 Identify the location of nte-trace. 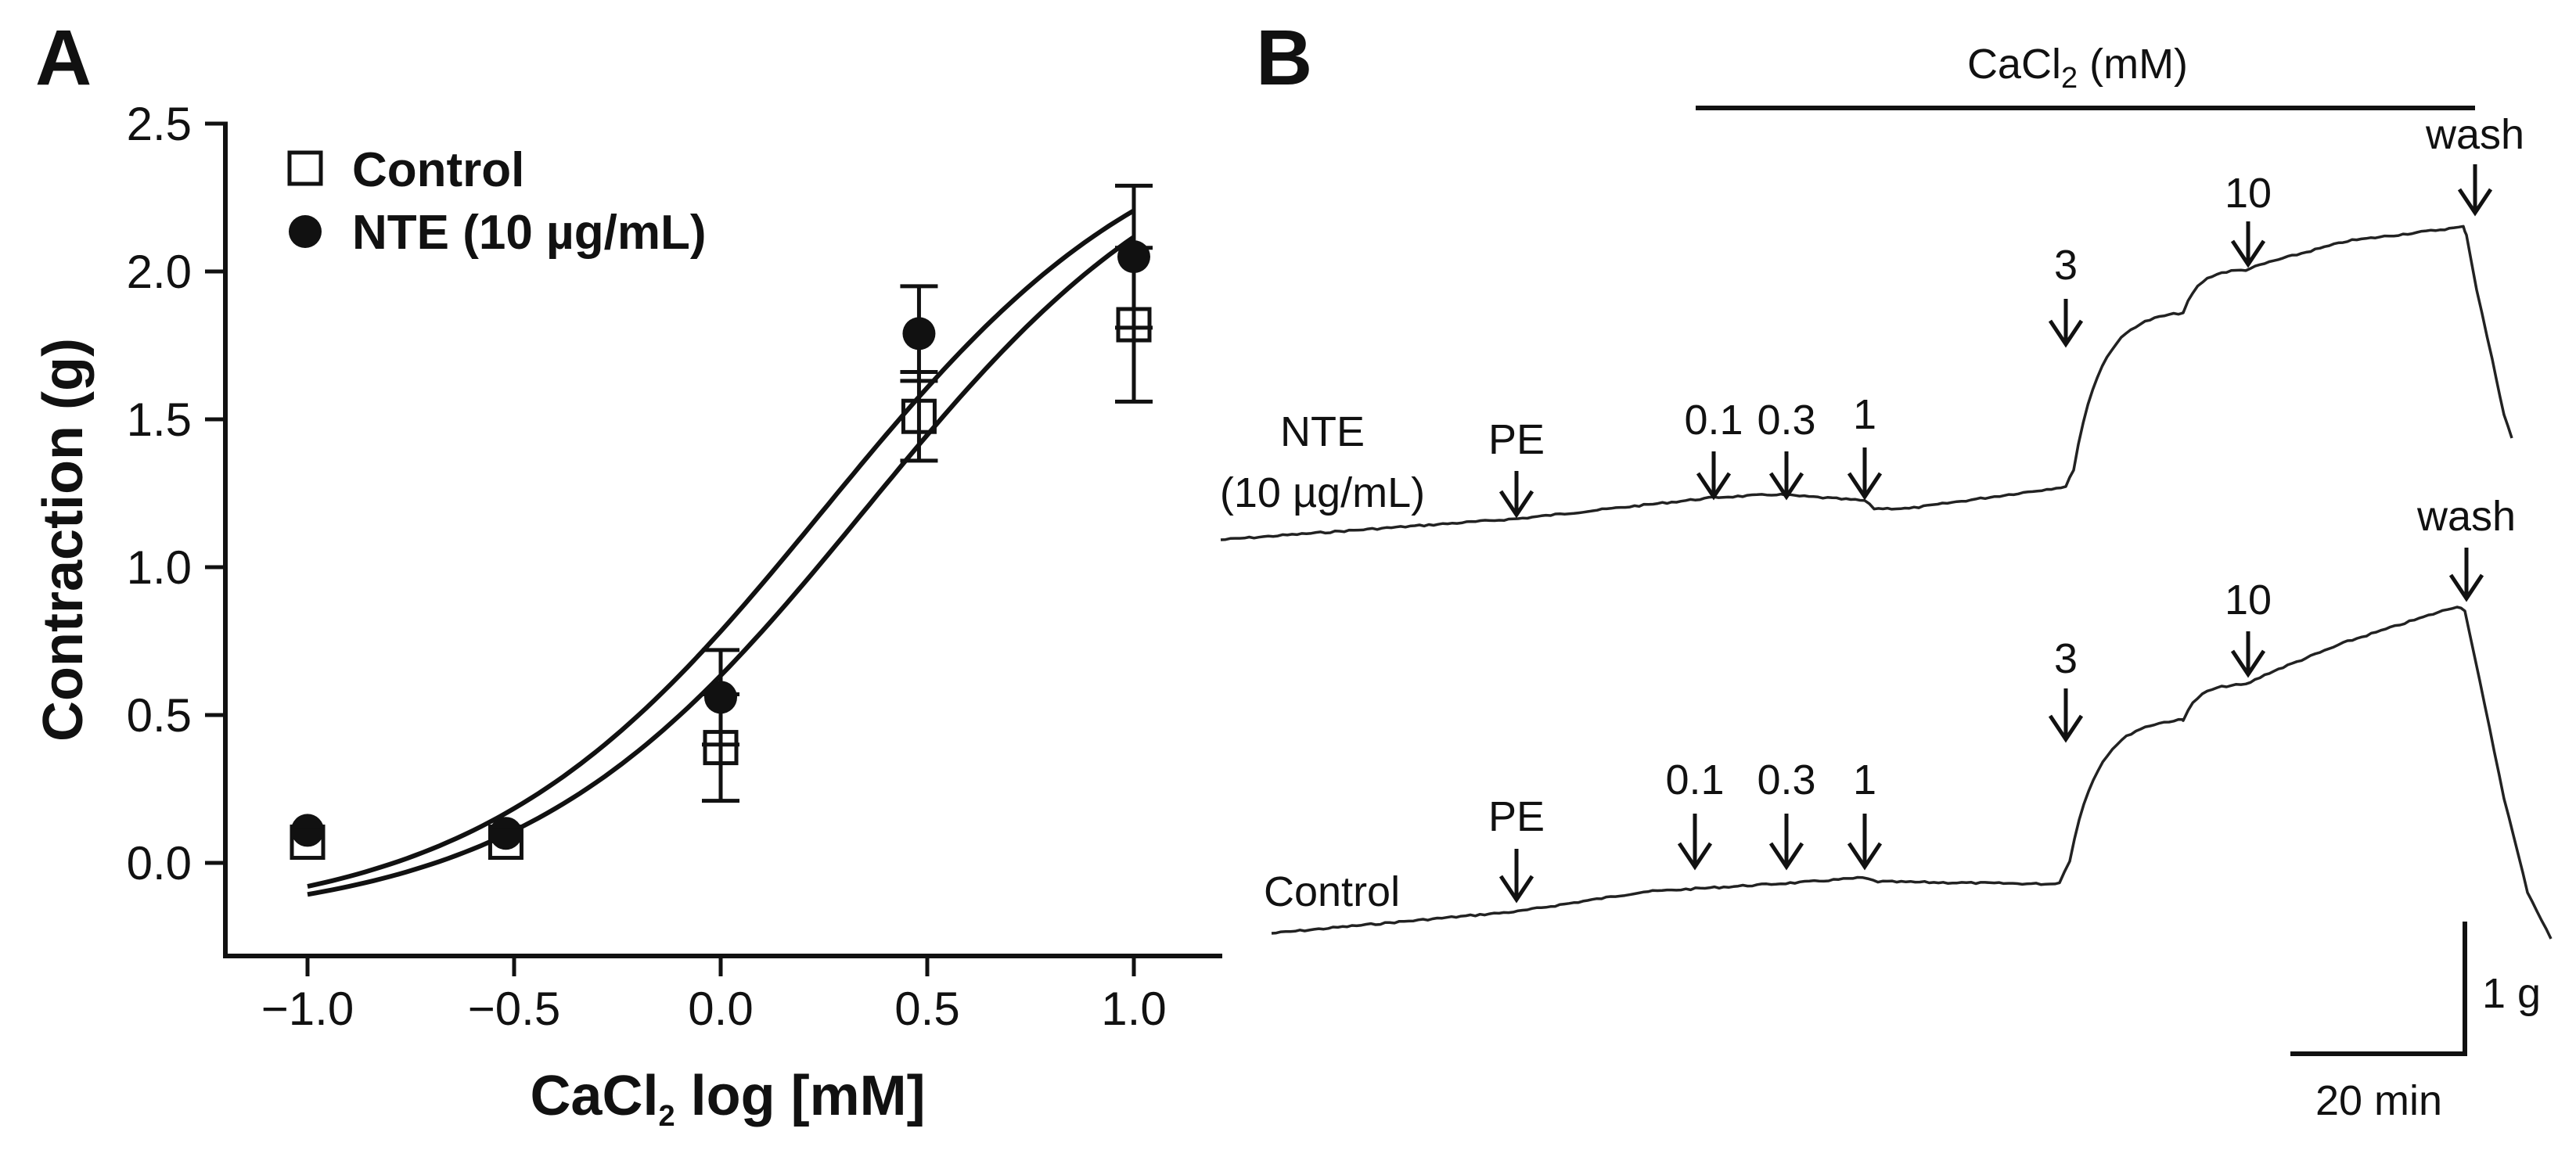
(1866, 383).